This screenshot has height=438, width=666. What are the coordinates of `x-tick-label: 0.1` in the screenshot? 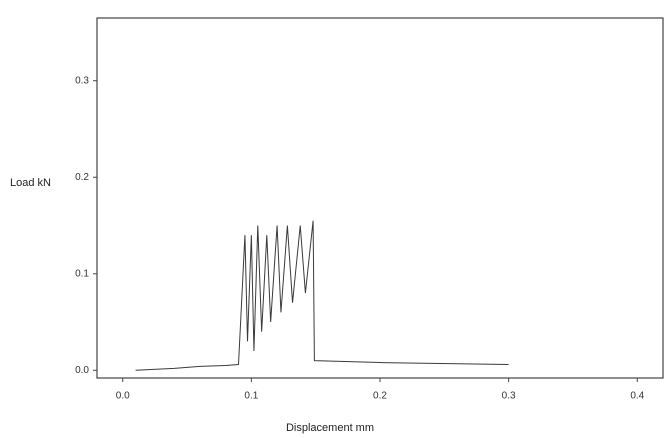 It's located at (251, 396).